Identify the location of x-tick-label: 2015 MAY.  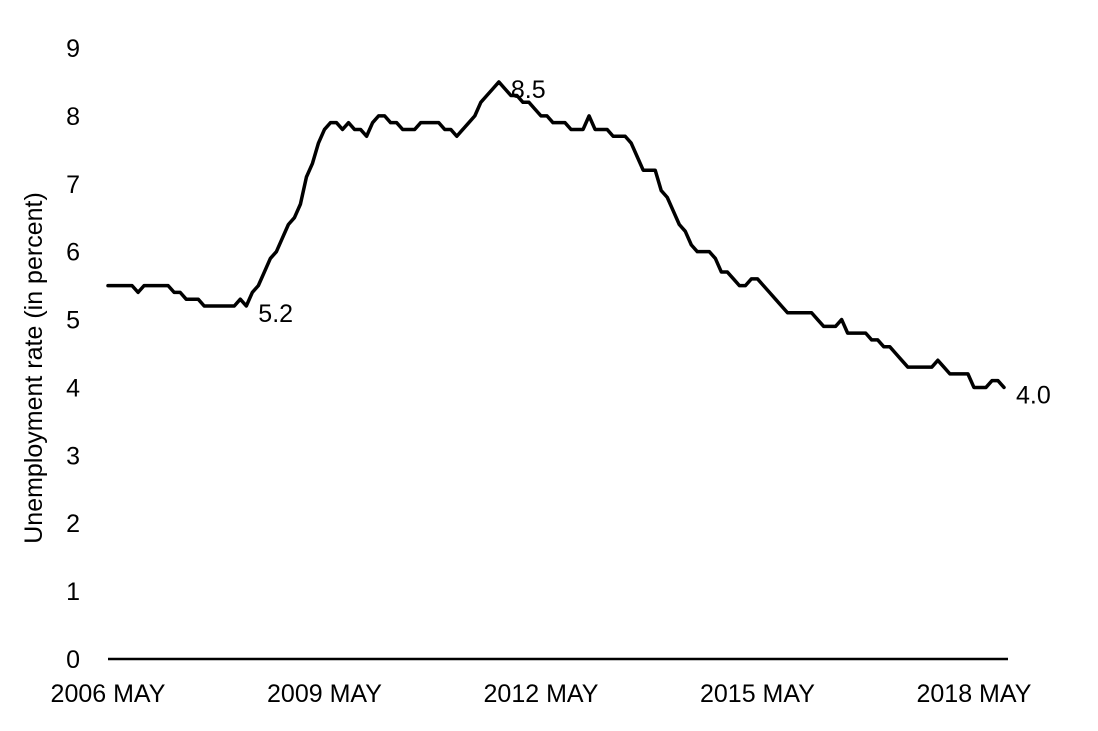
(757, 694).